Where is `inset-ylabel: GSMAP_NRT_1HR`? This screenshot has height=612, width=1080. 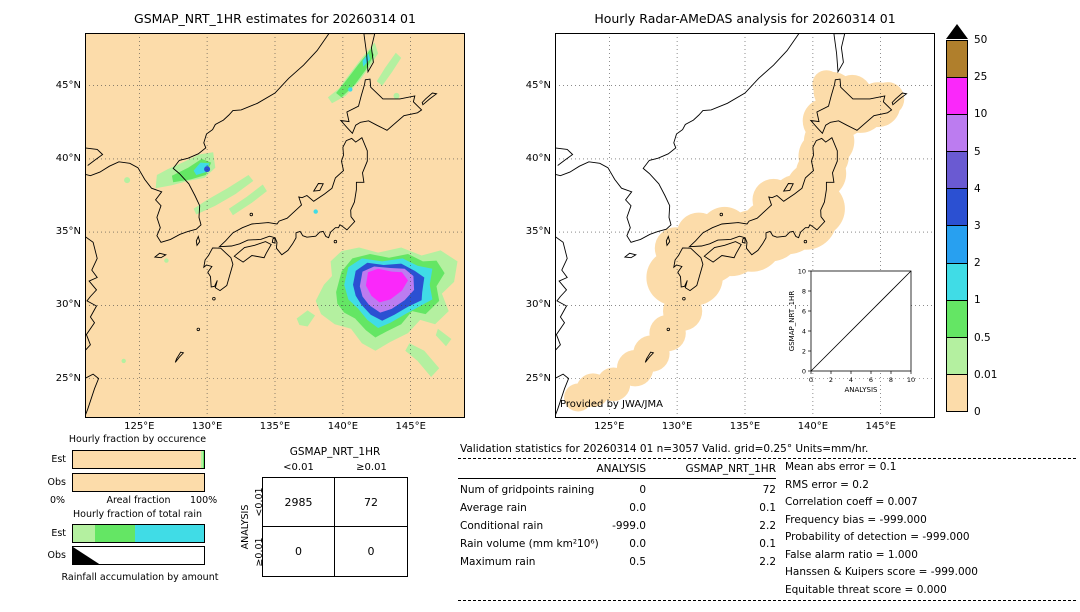 inset-ylabel: GSMAP_NRT_1HR is located at coordinates (792, 321).